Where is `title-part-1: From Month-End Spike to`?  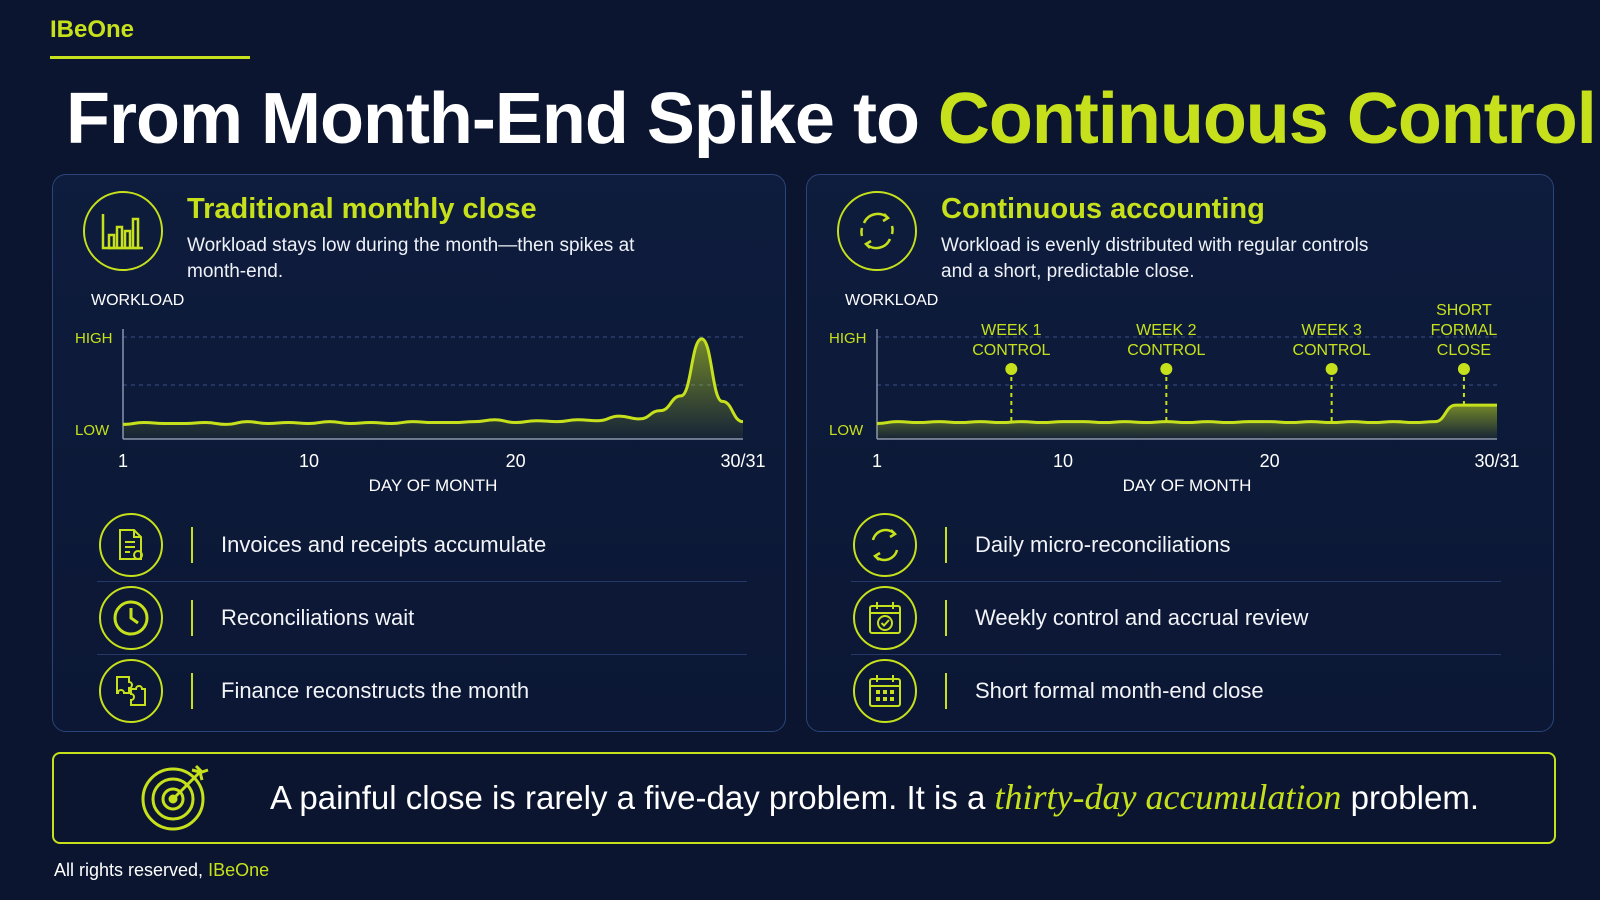
title-part-1: From Month-End Spike to is located at coordinates (502, 119).